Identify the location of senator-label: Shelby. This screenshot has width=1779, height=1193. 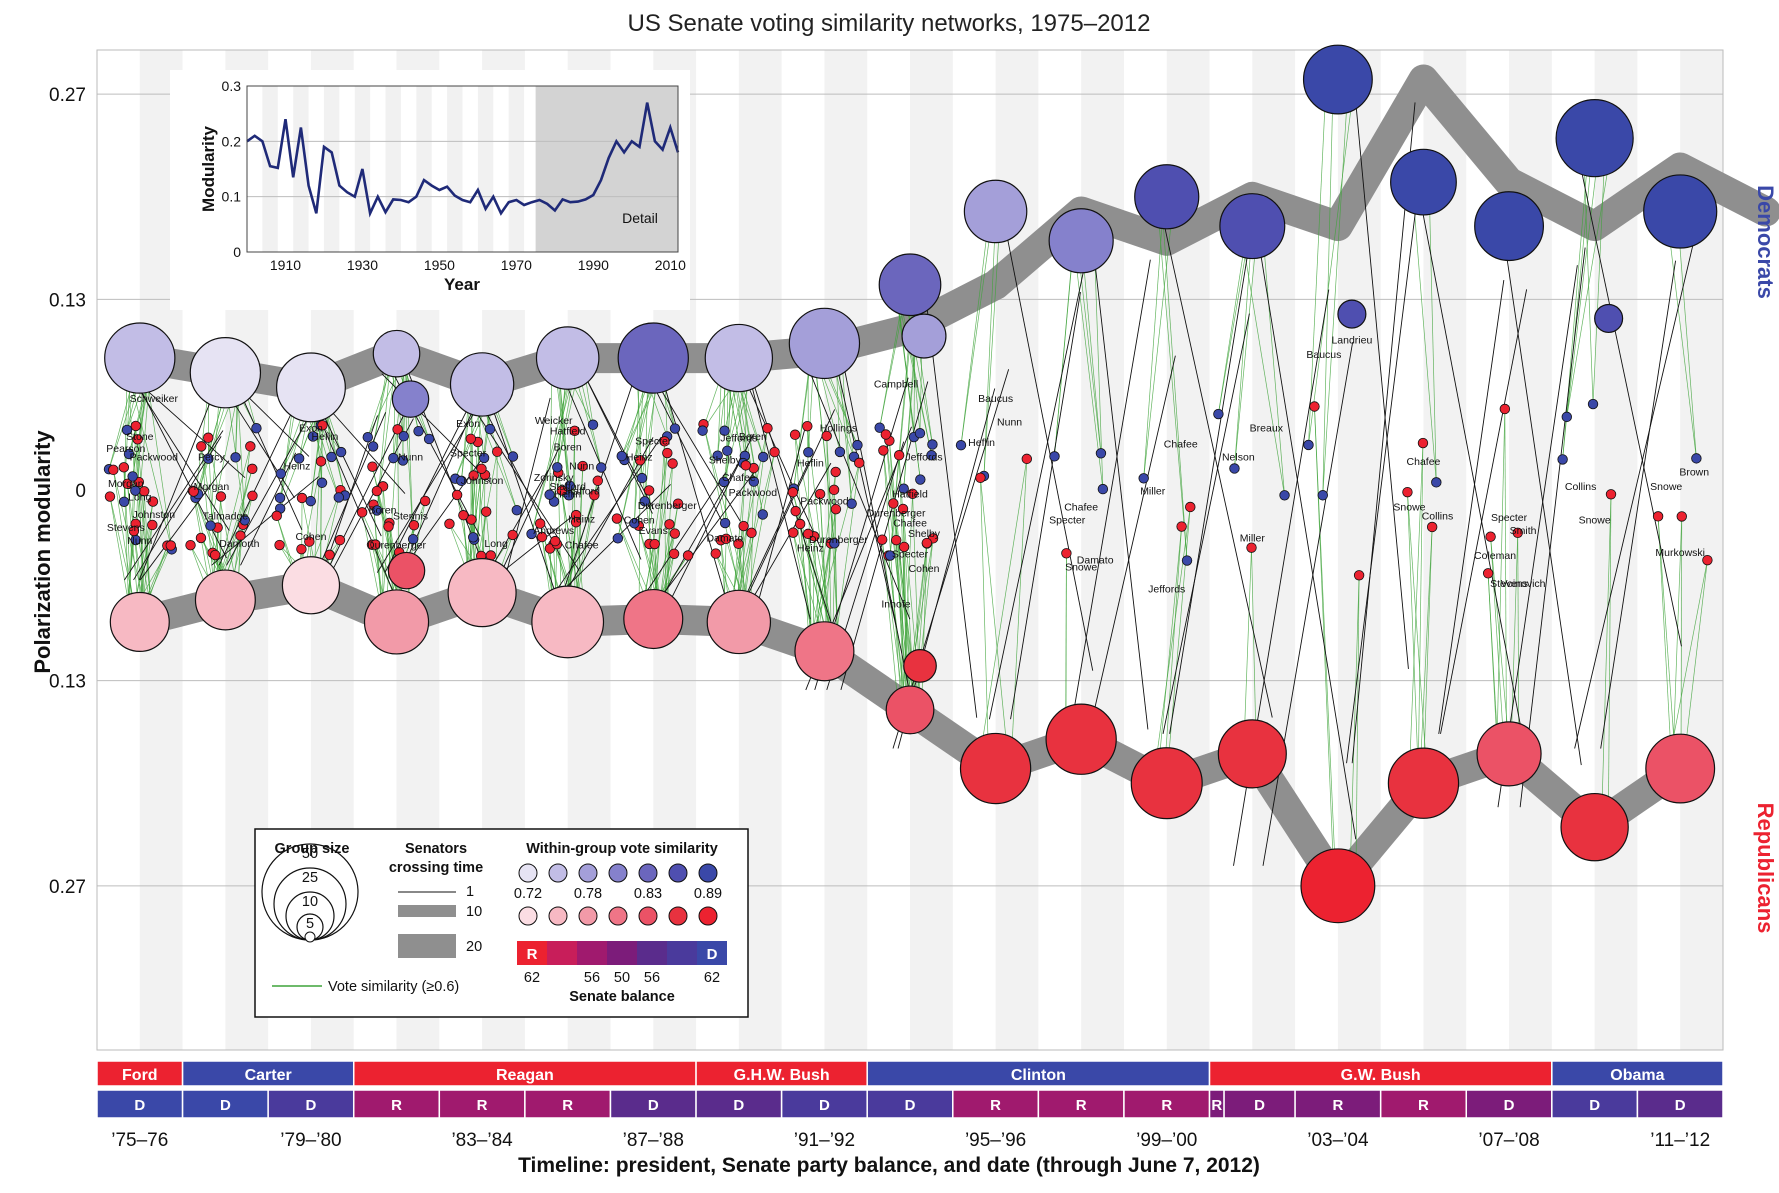
(725, 461).